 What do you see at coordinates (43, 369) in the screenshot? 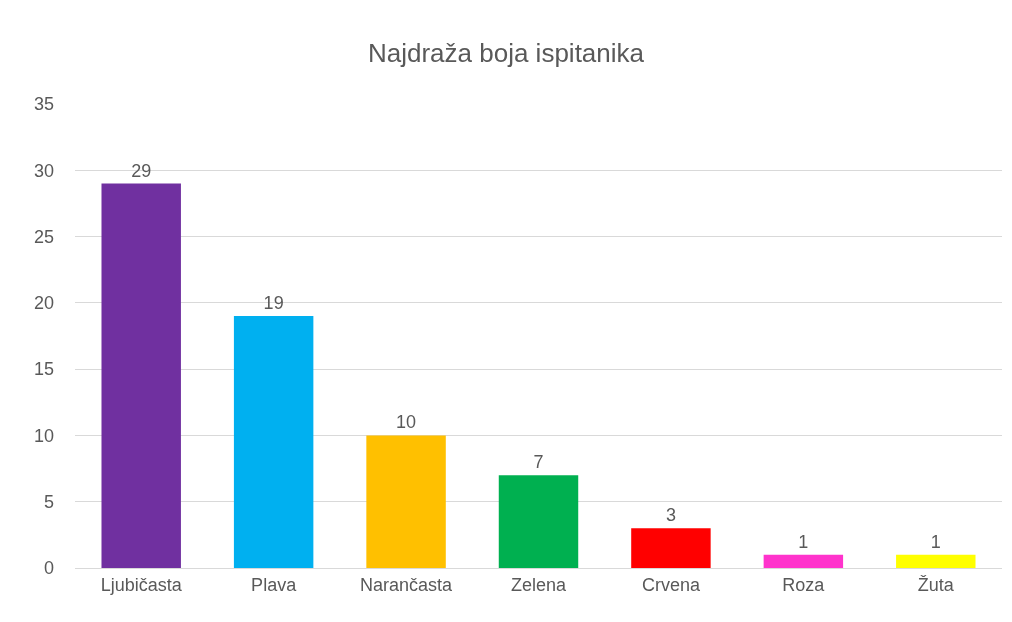
I see `y-tick-label: 15` at bounding box center [43, 369].